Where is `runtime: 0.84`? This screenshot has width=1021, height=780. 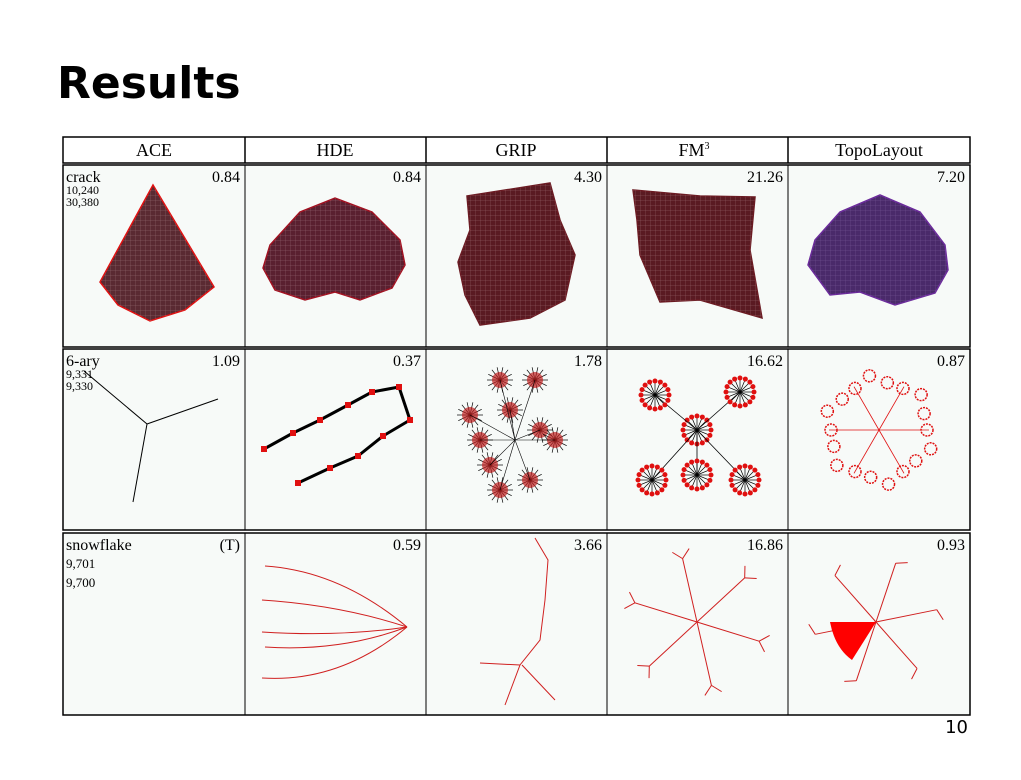
runtime: 0.84 is located at coordinates (226, 177).